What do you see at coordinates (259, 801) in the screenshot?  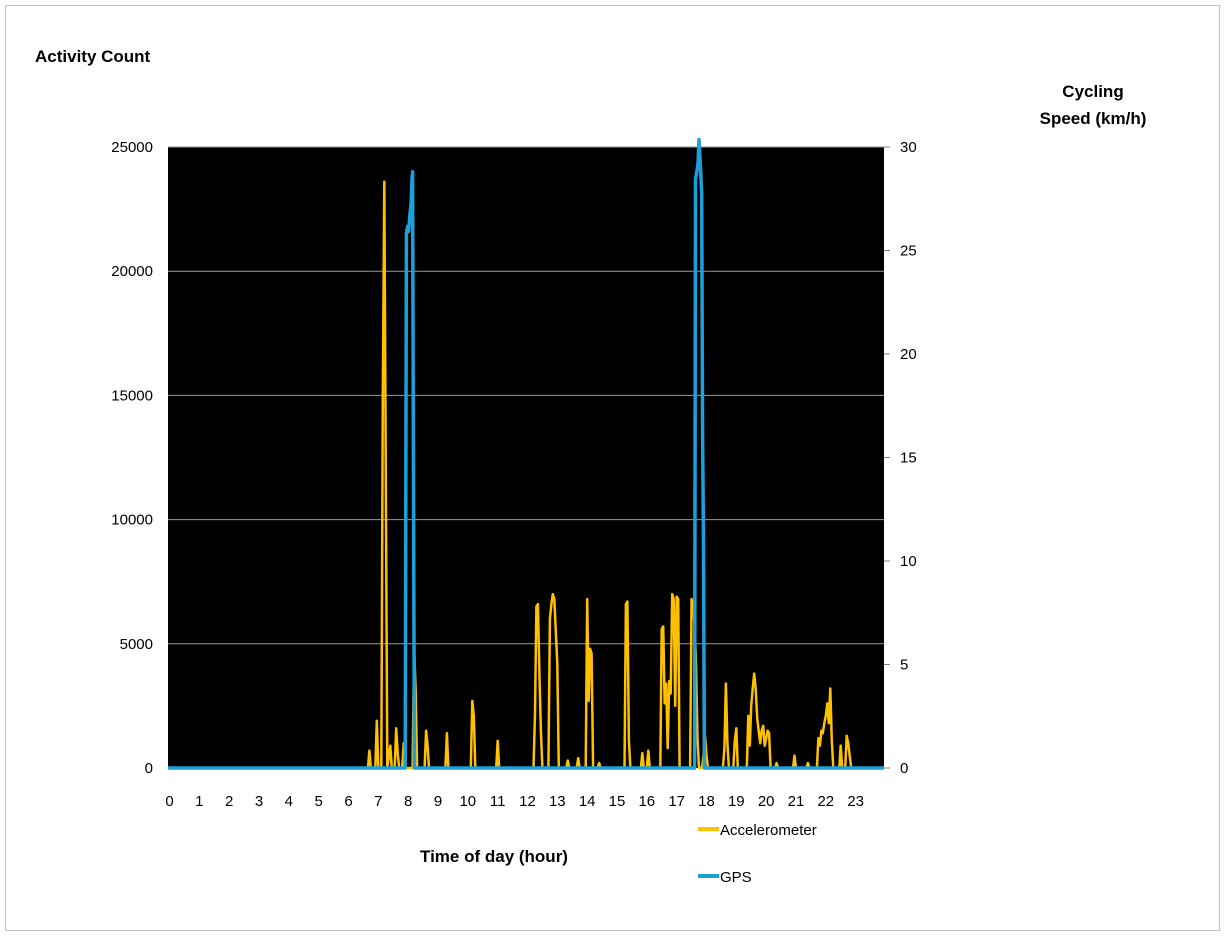 I see `x-tick-label-3: 3` at bounding box center [259, 801].